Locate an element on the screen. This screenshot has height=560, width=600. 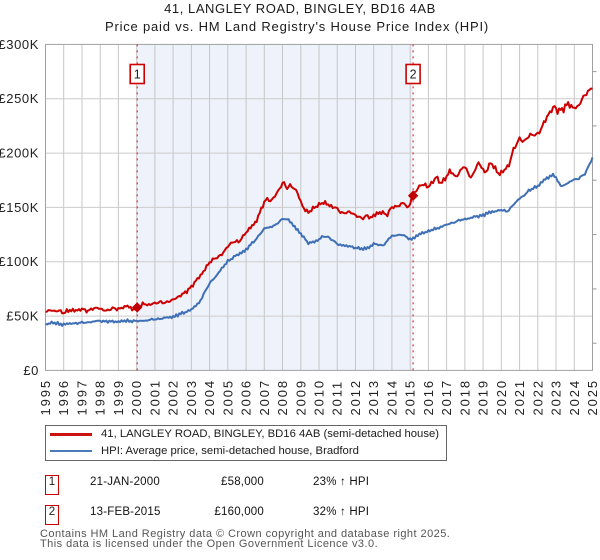
svg-text: £300K is located at coordinates (19, 44).